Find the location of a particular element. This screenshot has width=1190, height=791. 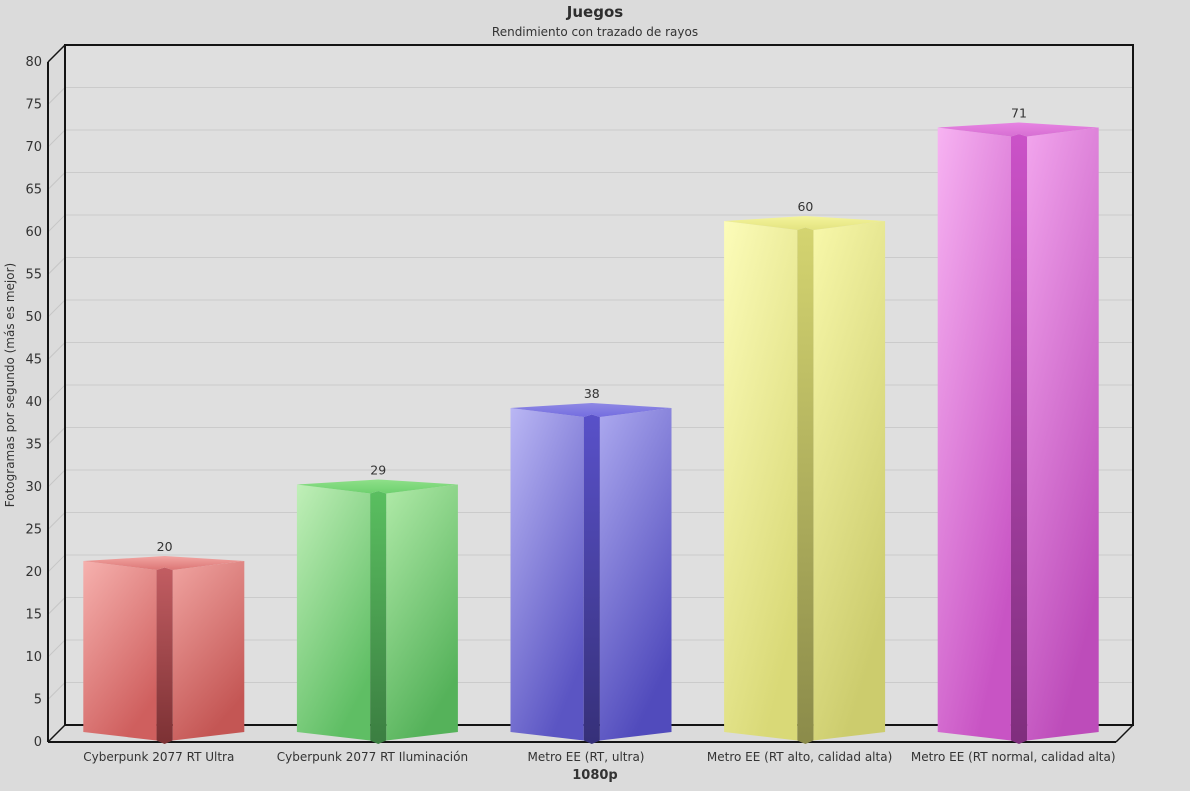

y-tick-label: 0 is located at coordinates (38, 742).